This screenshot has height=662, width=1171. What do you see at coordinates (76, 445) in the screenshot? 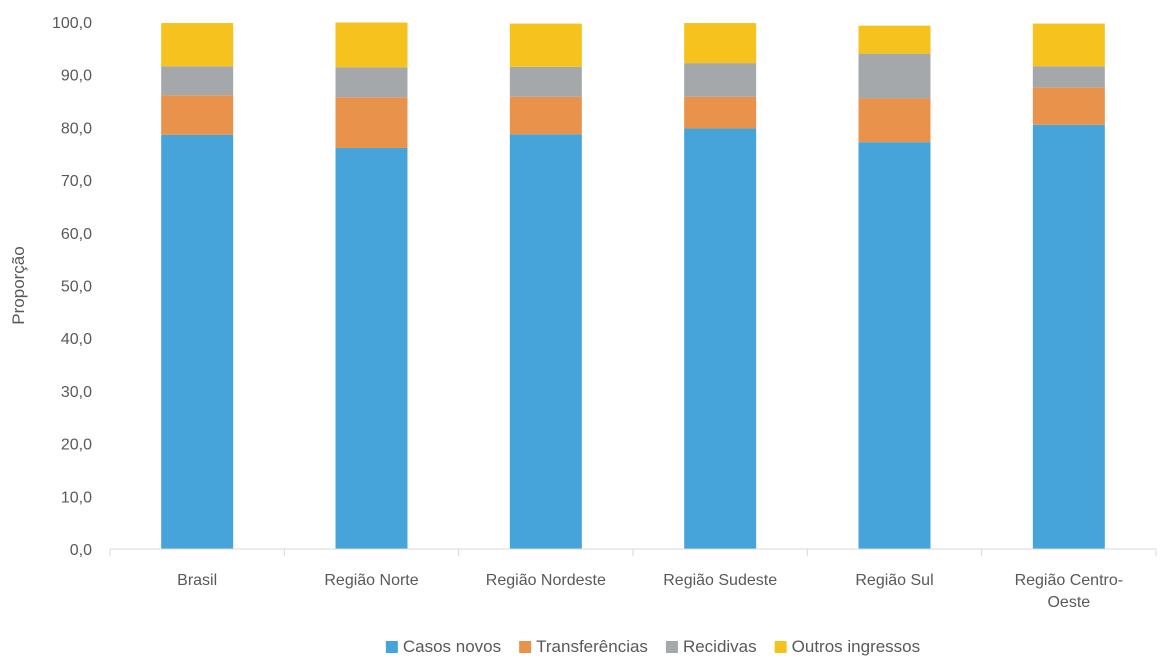
I see `y-tick-label: 20,0` at bounding box center [76, 445].